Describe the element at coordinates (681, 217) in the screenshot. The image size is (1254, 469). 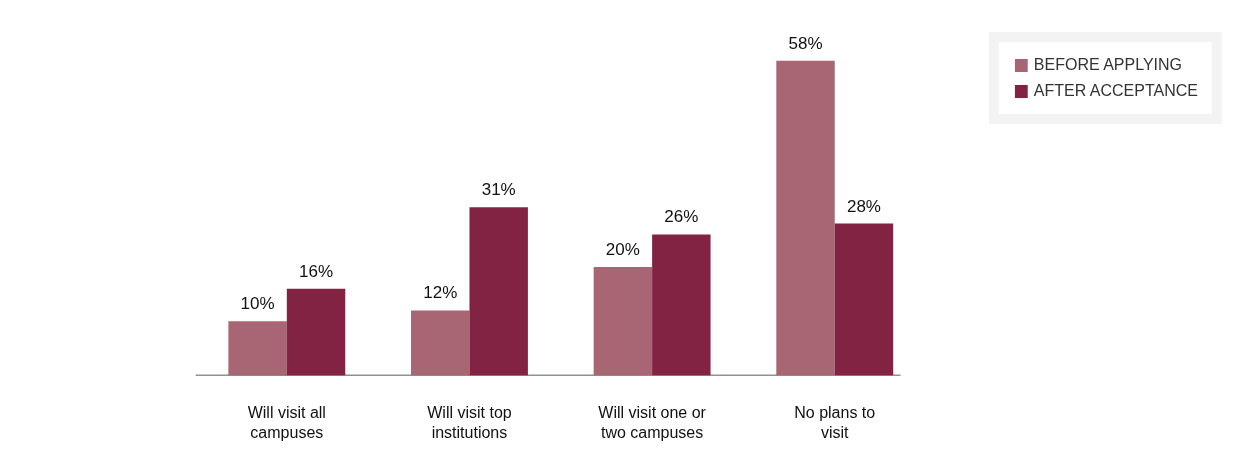
I see `data-label: 26%` at that location.